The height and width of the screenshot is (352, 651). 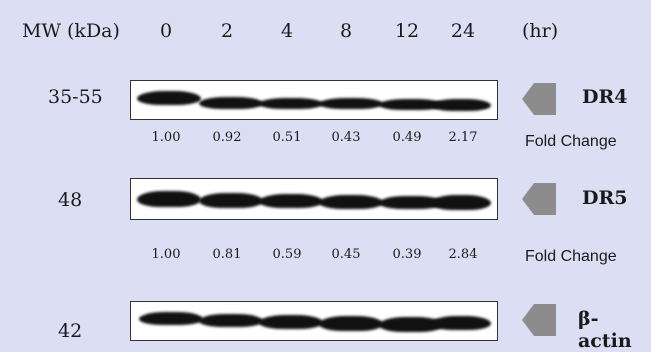 I want to click on fold-dr4-0: 1.00, so click(x=166, y=137).